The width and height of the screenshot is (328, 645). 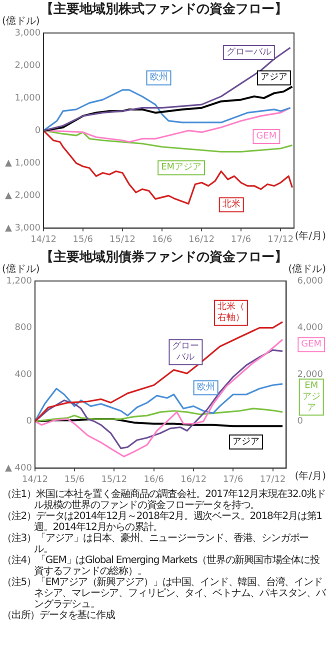 I want to click on y2-tick-label: 6,000, so click(x=310, y=281).